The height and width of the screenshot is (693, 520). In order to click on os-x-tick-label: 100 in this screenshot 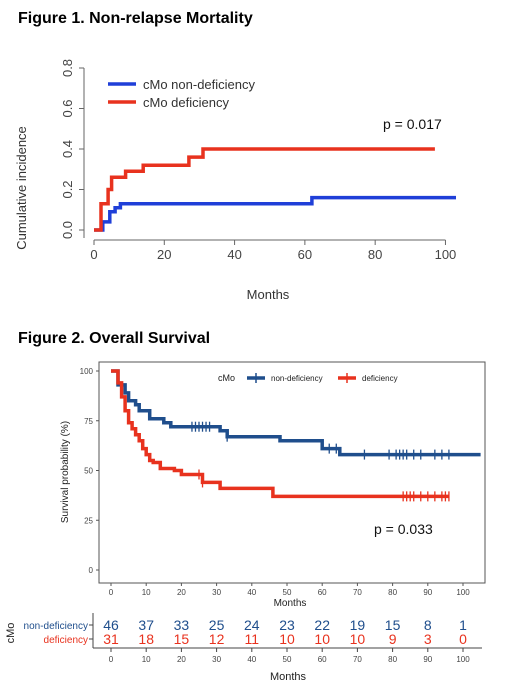, I will do `click(463, 592)`.